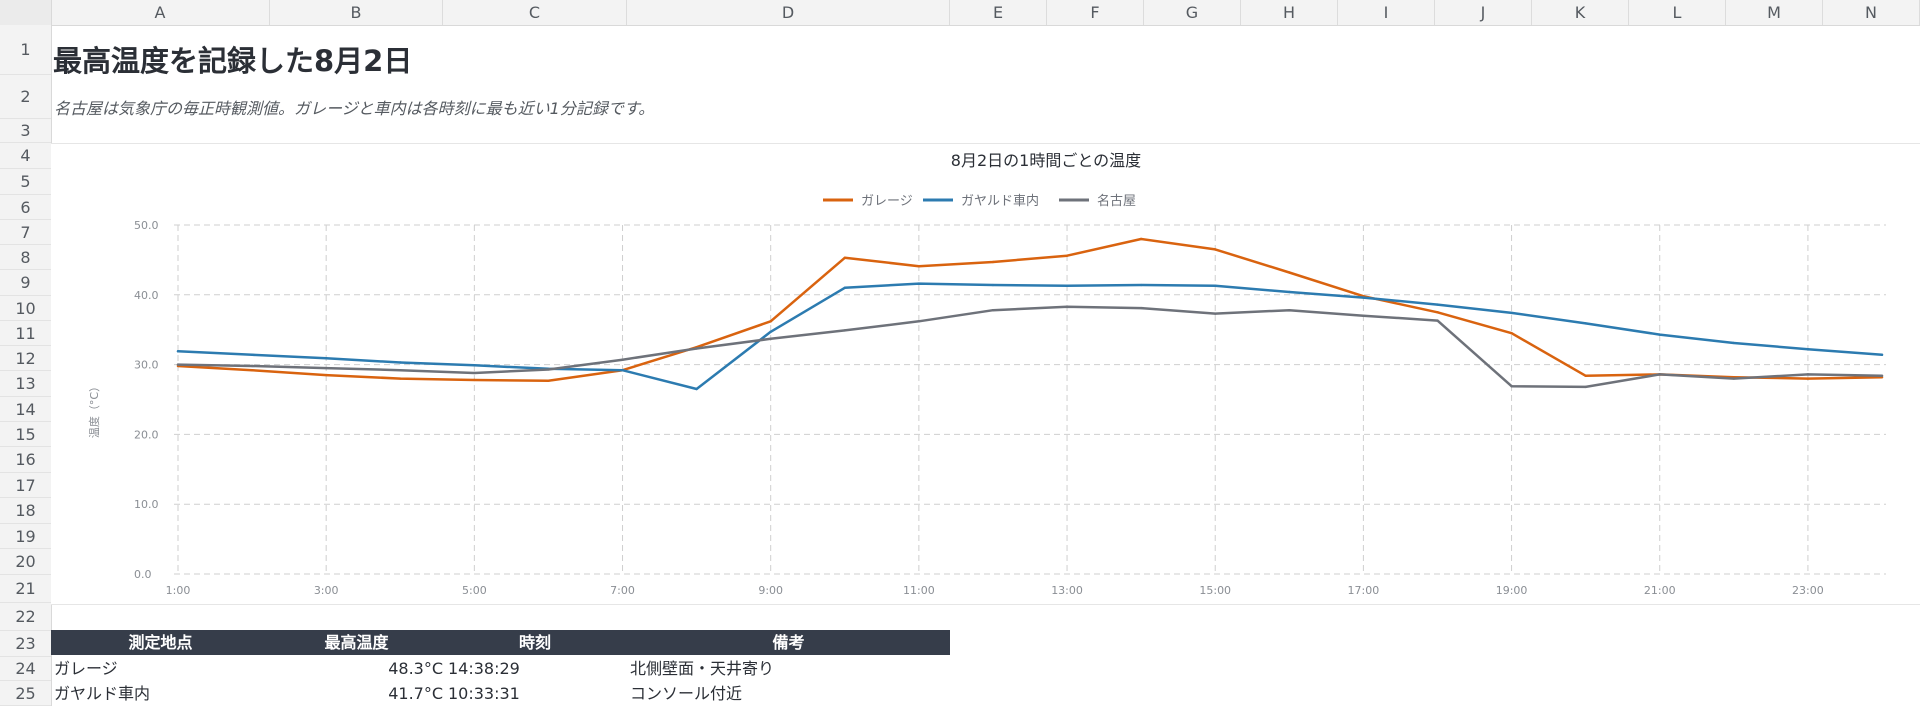 This screenshot has height=706, width=1920. What do you see at coordinates (1677, 12) in the screenshot?
I see `column-header-l: L` at bounding box center [1677, 12].